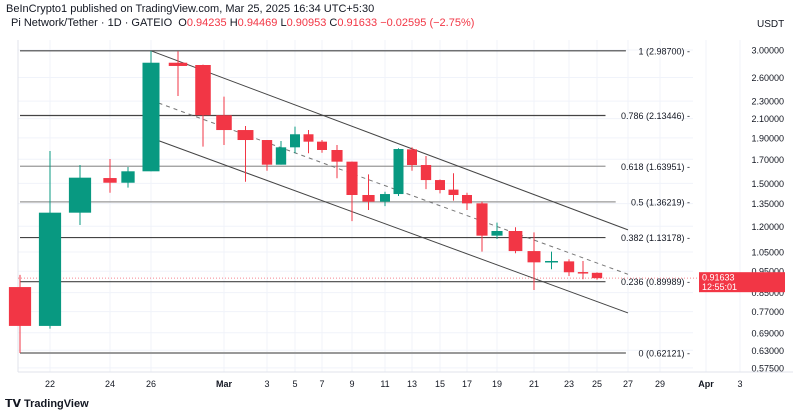  Describe the element at coordinates (767, 119) in the screenshot. I see `y-tick-label: 2.10000` at that location.